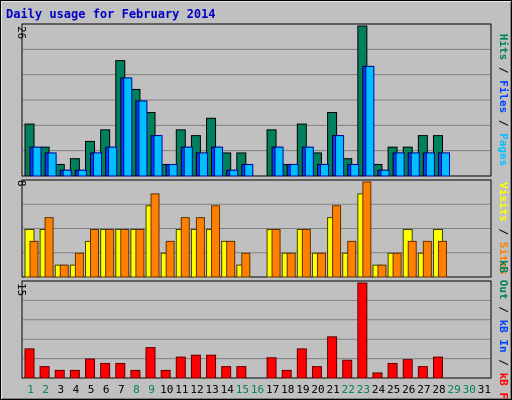  I want to click on chart-title: Daily usage for February 2014, so click(111, 14).